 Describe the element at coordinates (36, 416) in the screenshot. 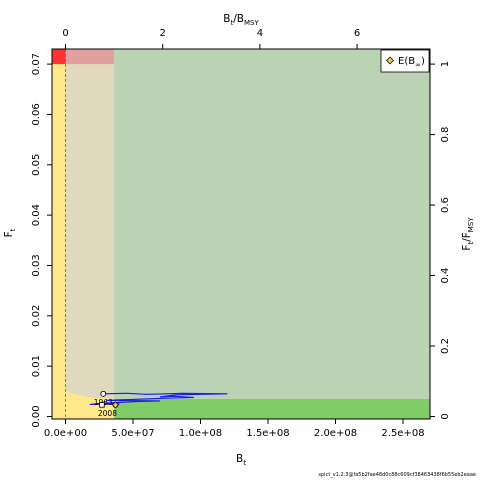

I see `y-tick-label: 0.00` at that location.